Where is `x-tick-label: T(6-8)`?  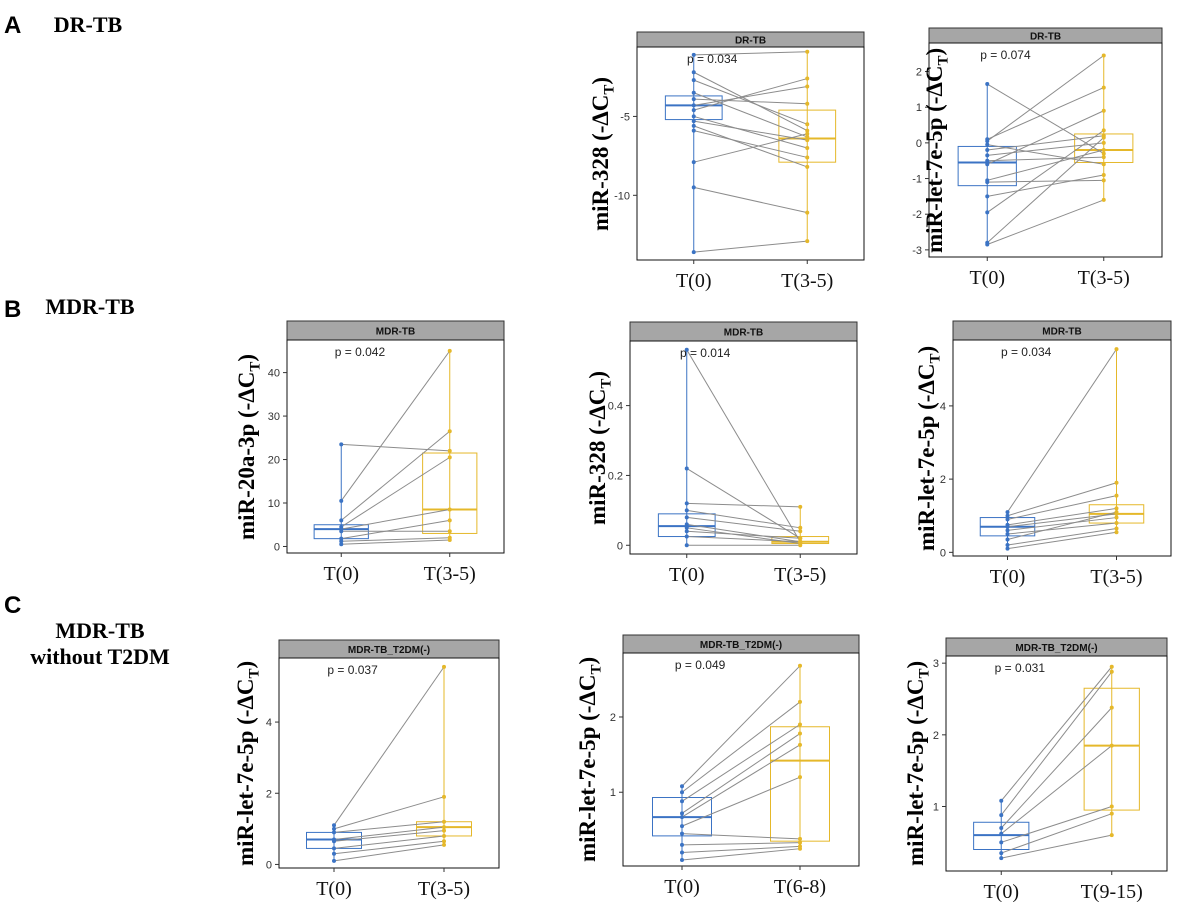
x-tick-label: T(6-8) is located at coordinates (800, 887).